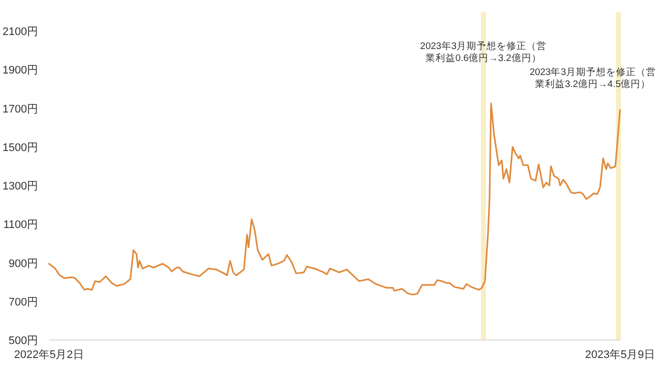  I want to click on y-tick-label: 2100円, so click(20, 32).